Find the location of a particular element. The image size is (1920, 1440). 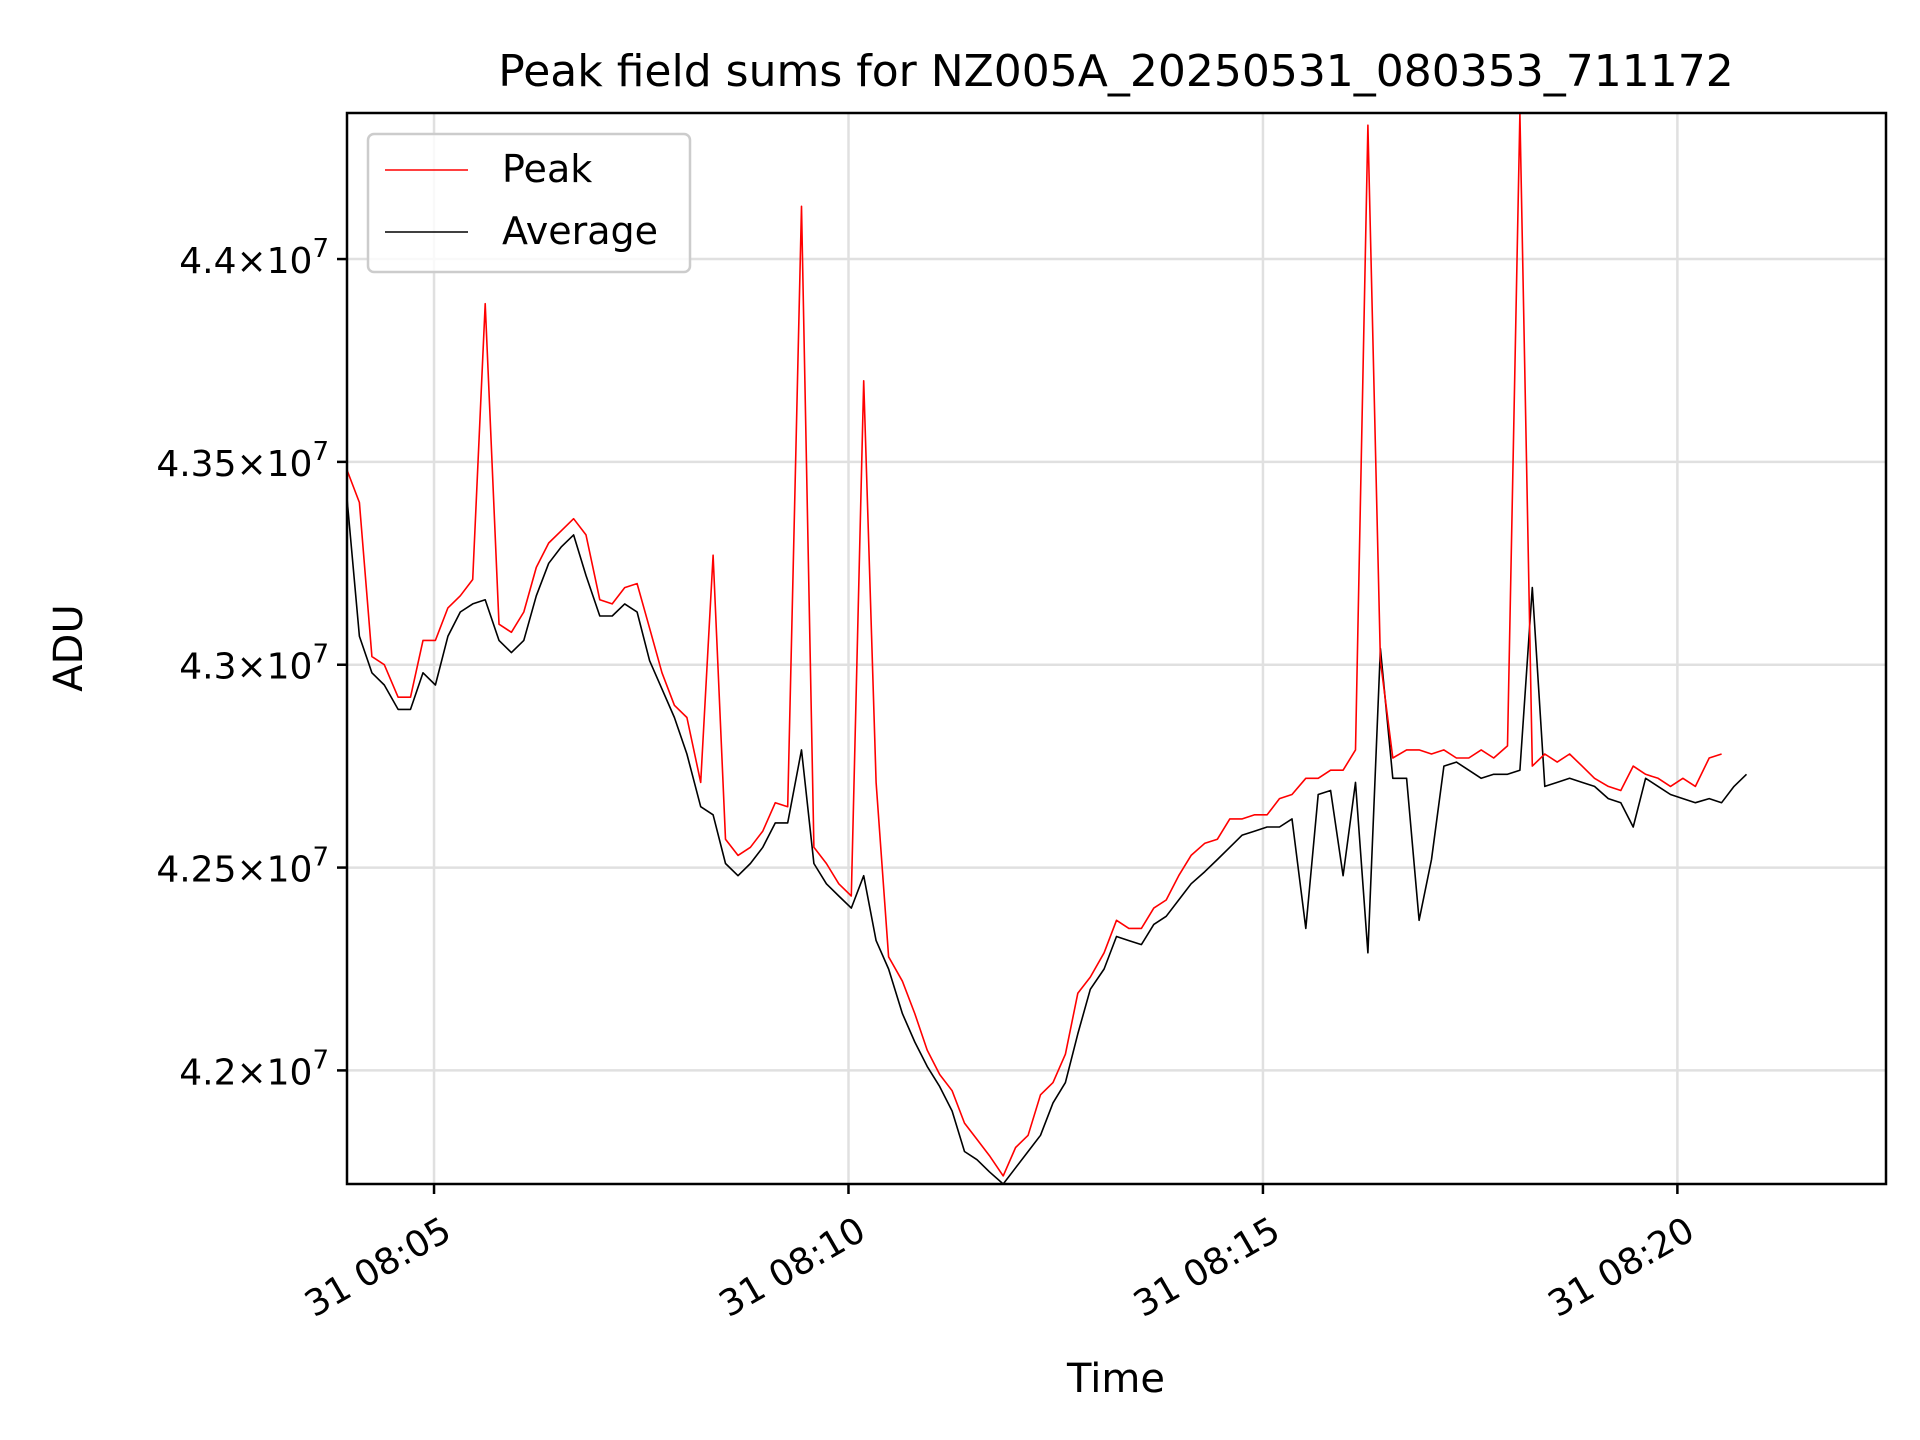

x-tick-label: 31 08:15 is located at coordinates (1207, 1268).